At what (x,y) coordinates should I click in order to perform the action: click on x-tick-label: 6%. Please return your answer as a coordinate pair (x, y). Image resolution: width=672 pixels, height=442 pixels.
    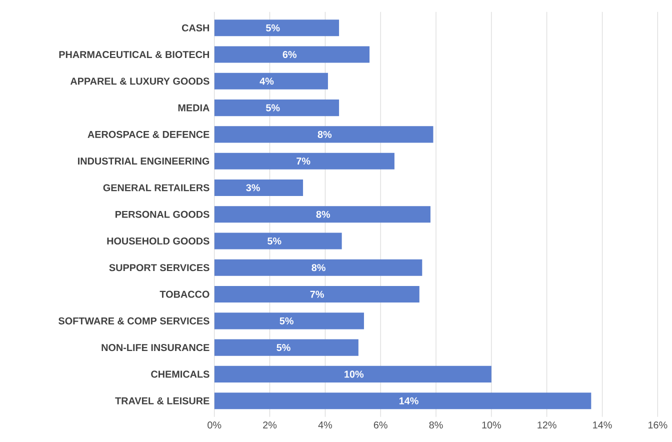
    Looking at the image, I should click on (381, 425).